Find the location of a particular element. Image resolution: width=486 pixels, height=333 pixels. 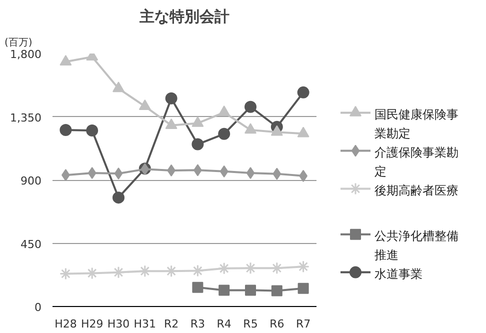

x-tick-label: H31 is located at coordinates (145, 324).